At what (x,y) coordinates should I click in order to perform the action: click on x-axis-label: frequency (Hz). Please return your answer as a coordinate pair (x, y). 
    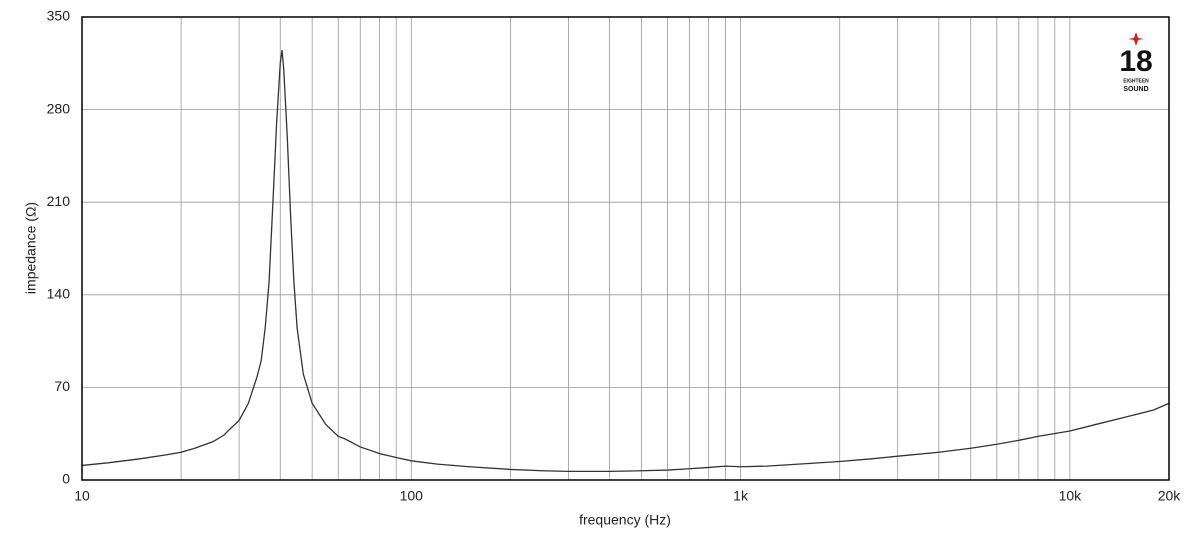
    Looking at the image, I should click on (625, 520).